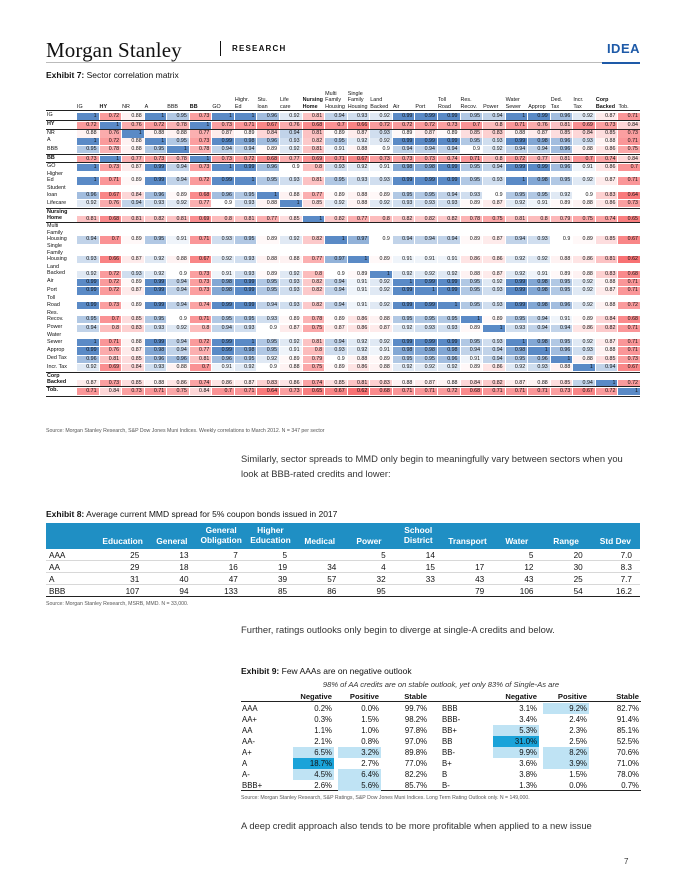 This screenshot has width=680, height=880. I want to click on outlook-col-header: Positive, so click(572, 696).